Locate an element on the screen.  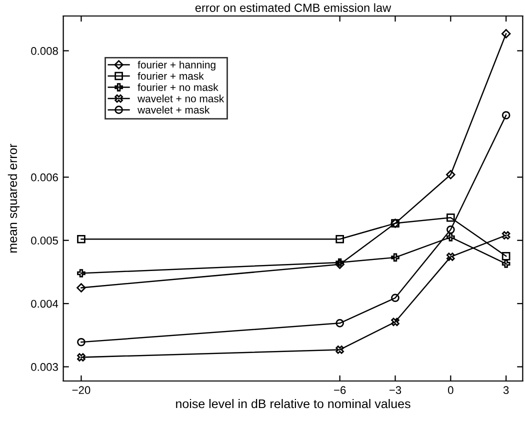
x-tick-label: −3 is located at coordinates (395, 390).